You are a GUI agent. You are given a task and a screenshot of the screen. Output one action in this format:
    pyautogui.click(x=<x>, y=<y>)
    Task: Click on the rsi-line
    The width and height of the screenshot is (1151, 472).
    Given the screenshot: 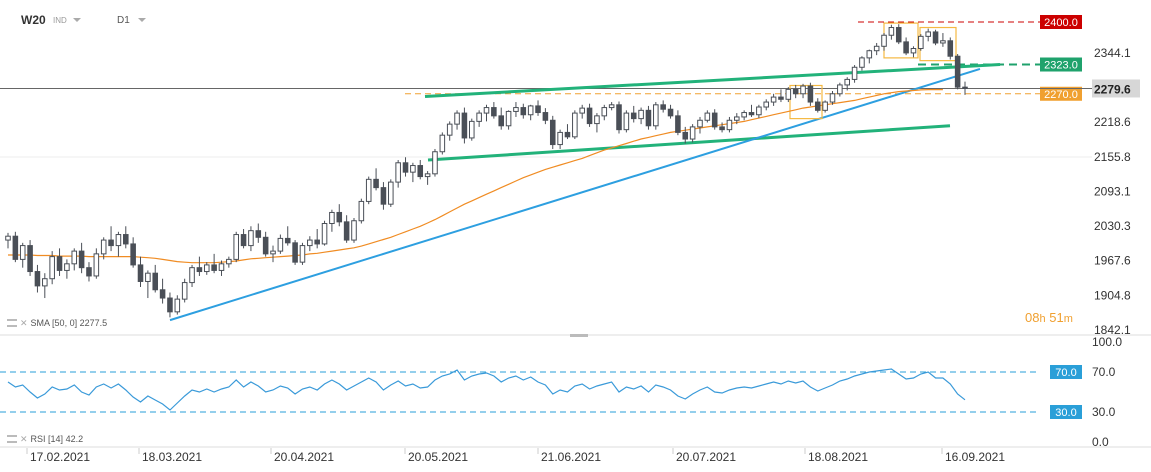 What is the action you would take?
    pyautogui.click(x=486, y=389)
    